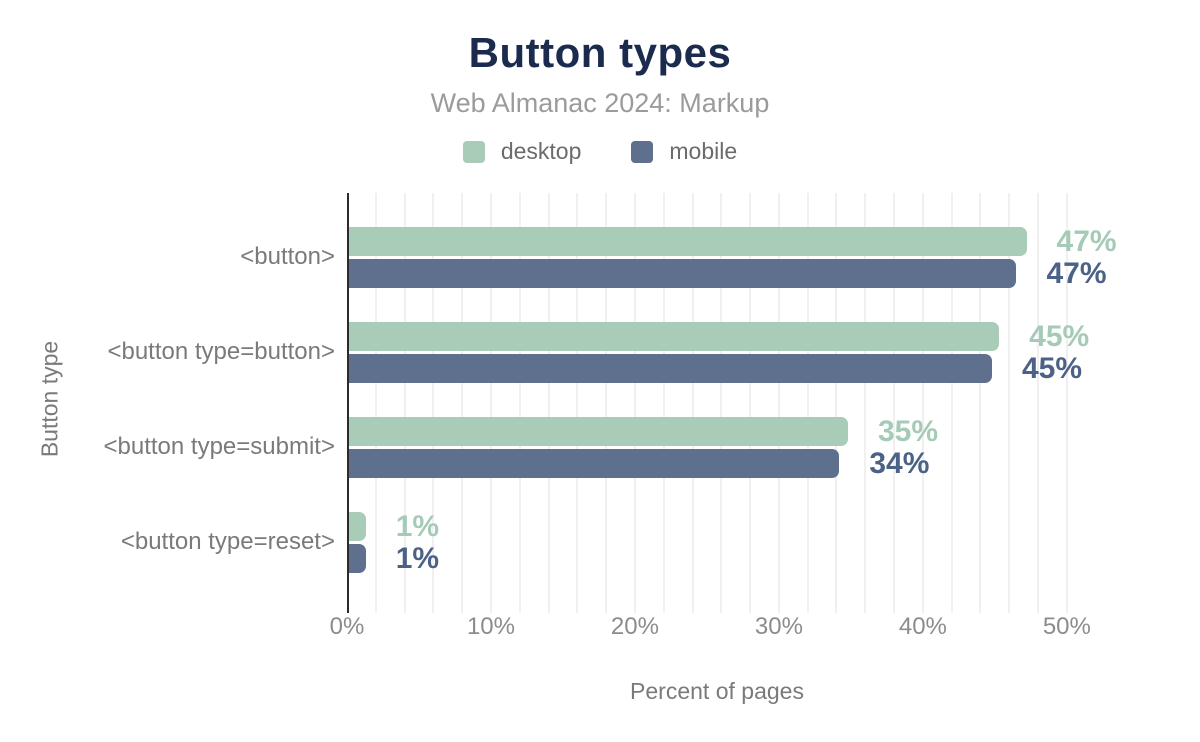  I want to click on bar-row-mobile: 47%, so click(727, 273).